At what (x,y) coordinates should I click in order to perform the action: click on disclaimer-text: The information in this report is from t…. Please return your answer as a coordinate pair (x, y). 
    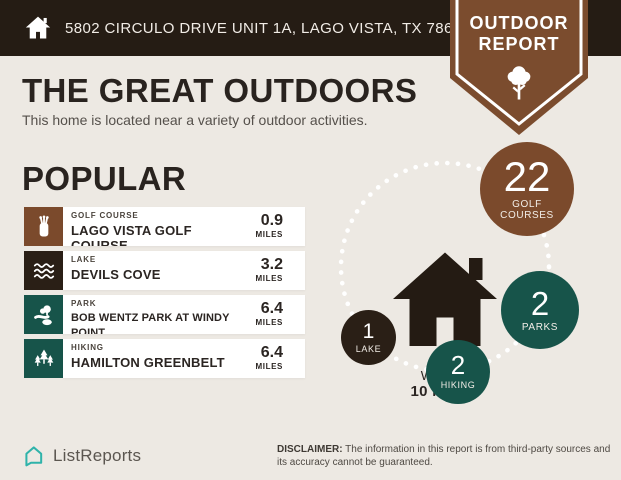
    Looking at the image, I should click on (444, 456).